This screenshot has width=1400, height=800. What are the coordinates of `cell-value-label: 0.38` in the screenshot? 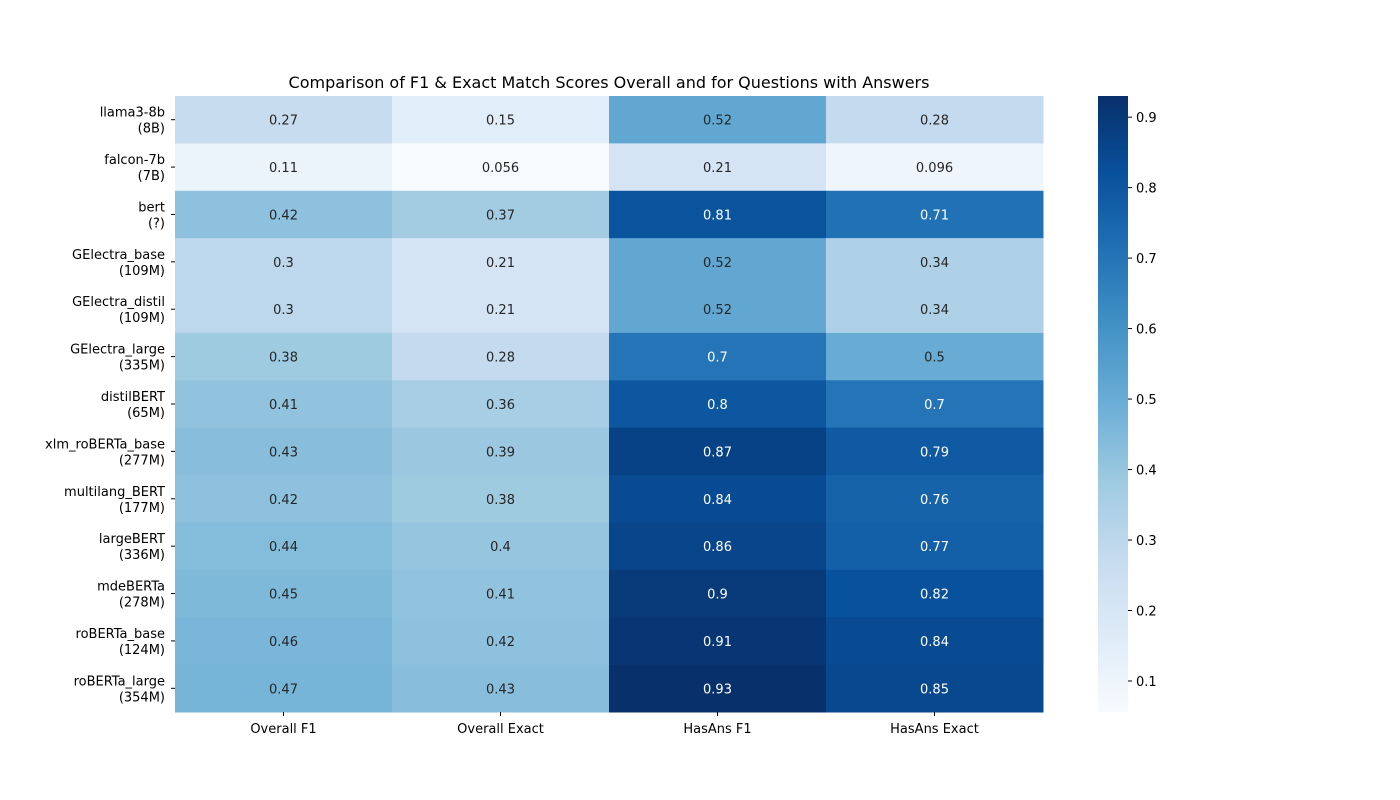 It's located at (500, 500).